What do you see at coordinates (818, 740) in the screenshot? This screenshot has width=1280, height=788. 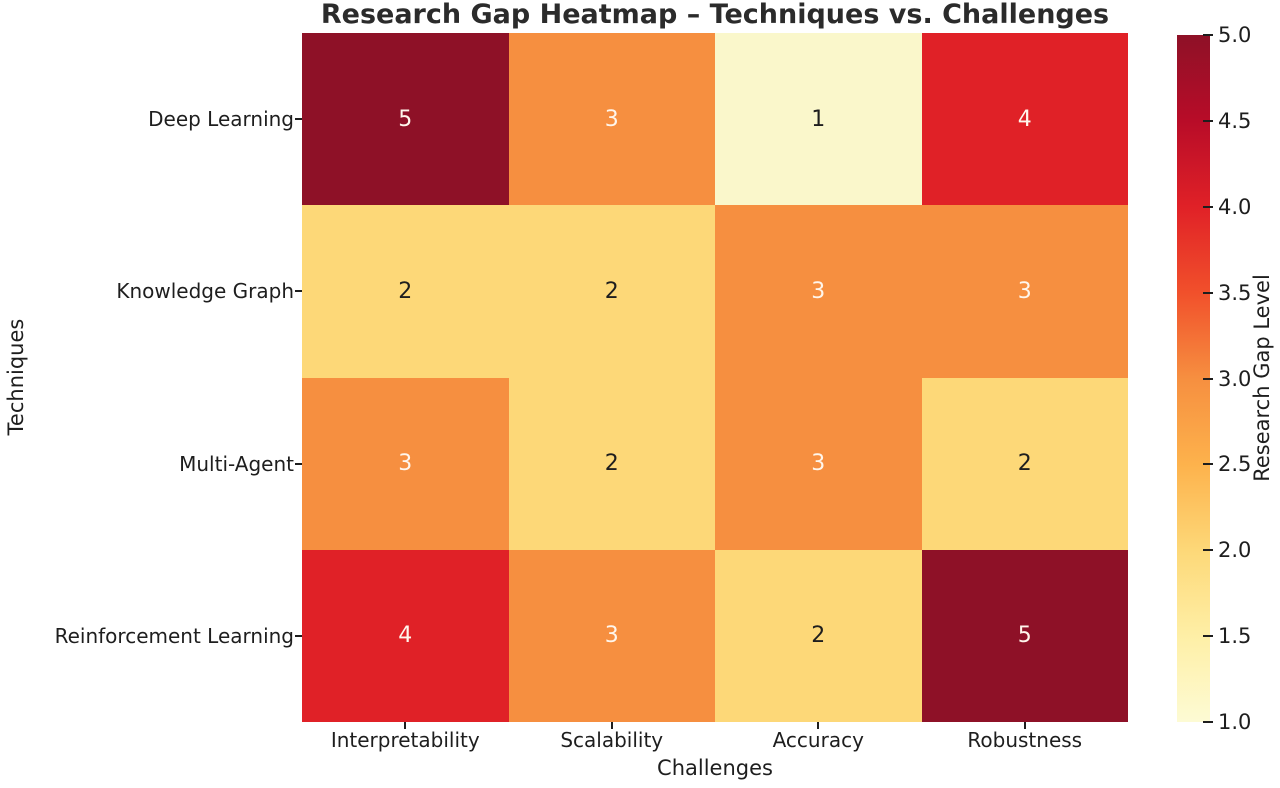 I see `x-tick-label: Accuracy` at bounding box center [818, 740].